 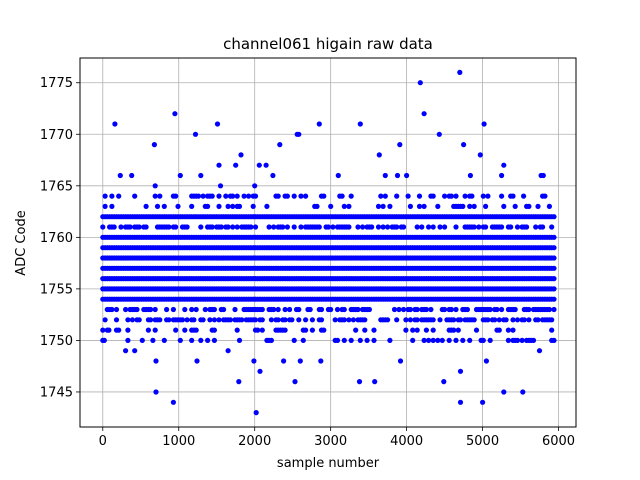 I want to click on y-tick-label: 1760, so click(x=56, y=238).